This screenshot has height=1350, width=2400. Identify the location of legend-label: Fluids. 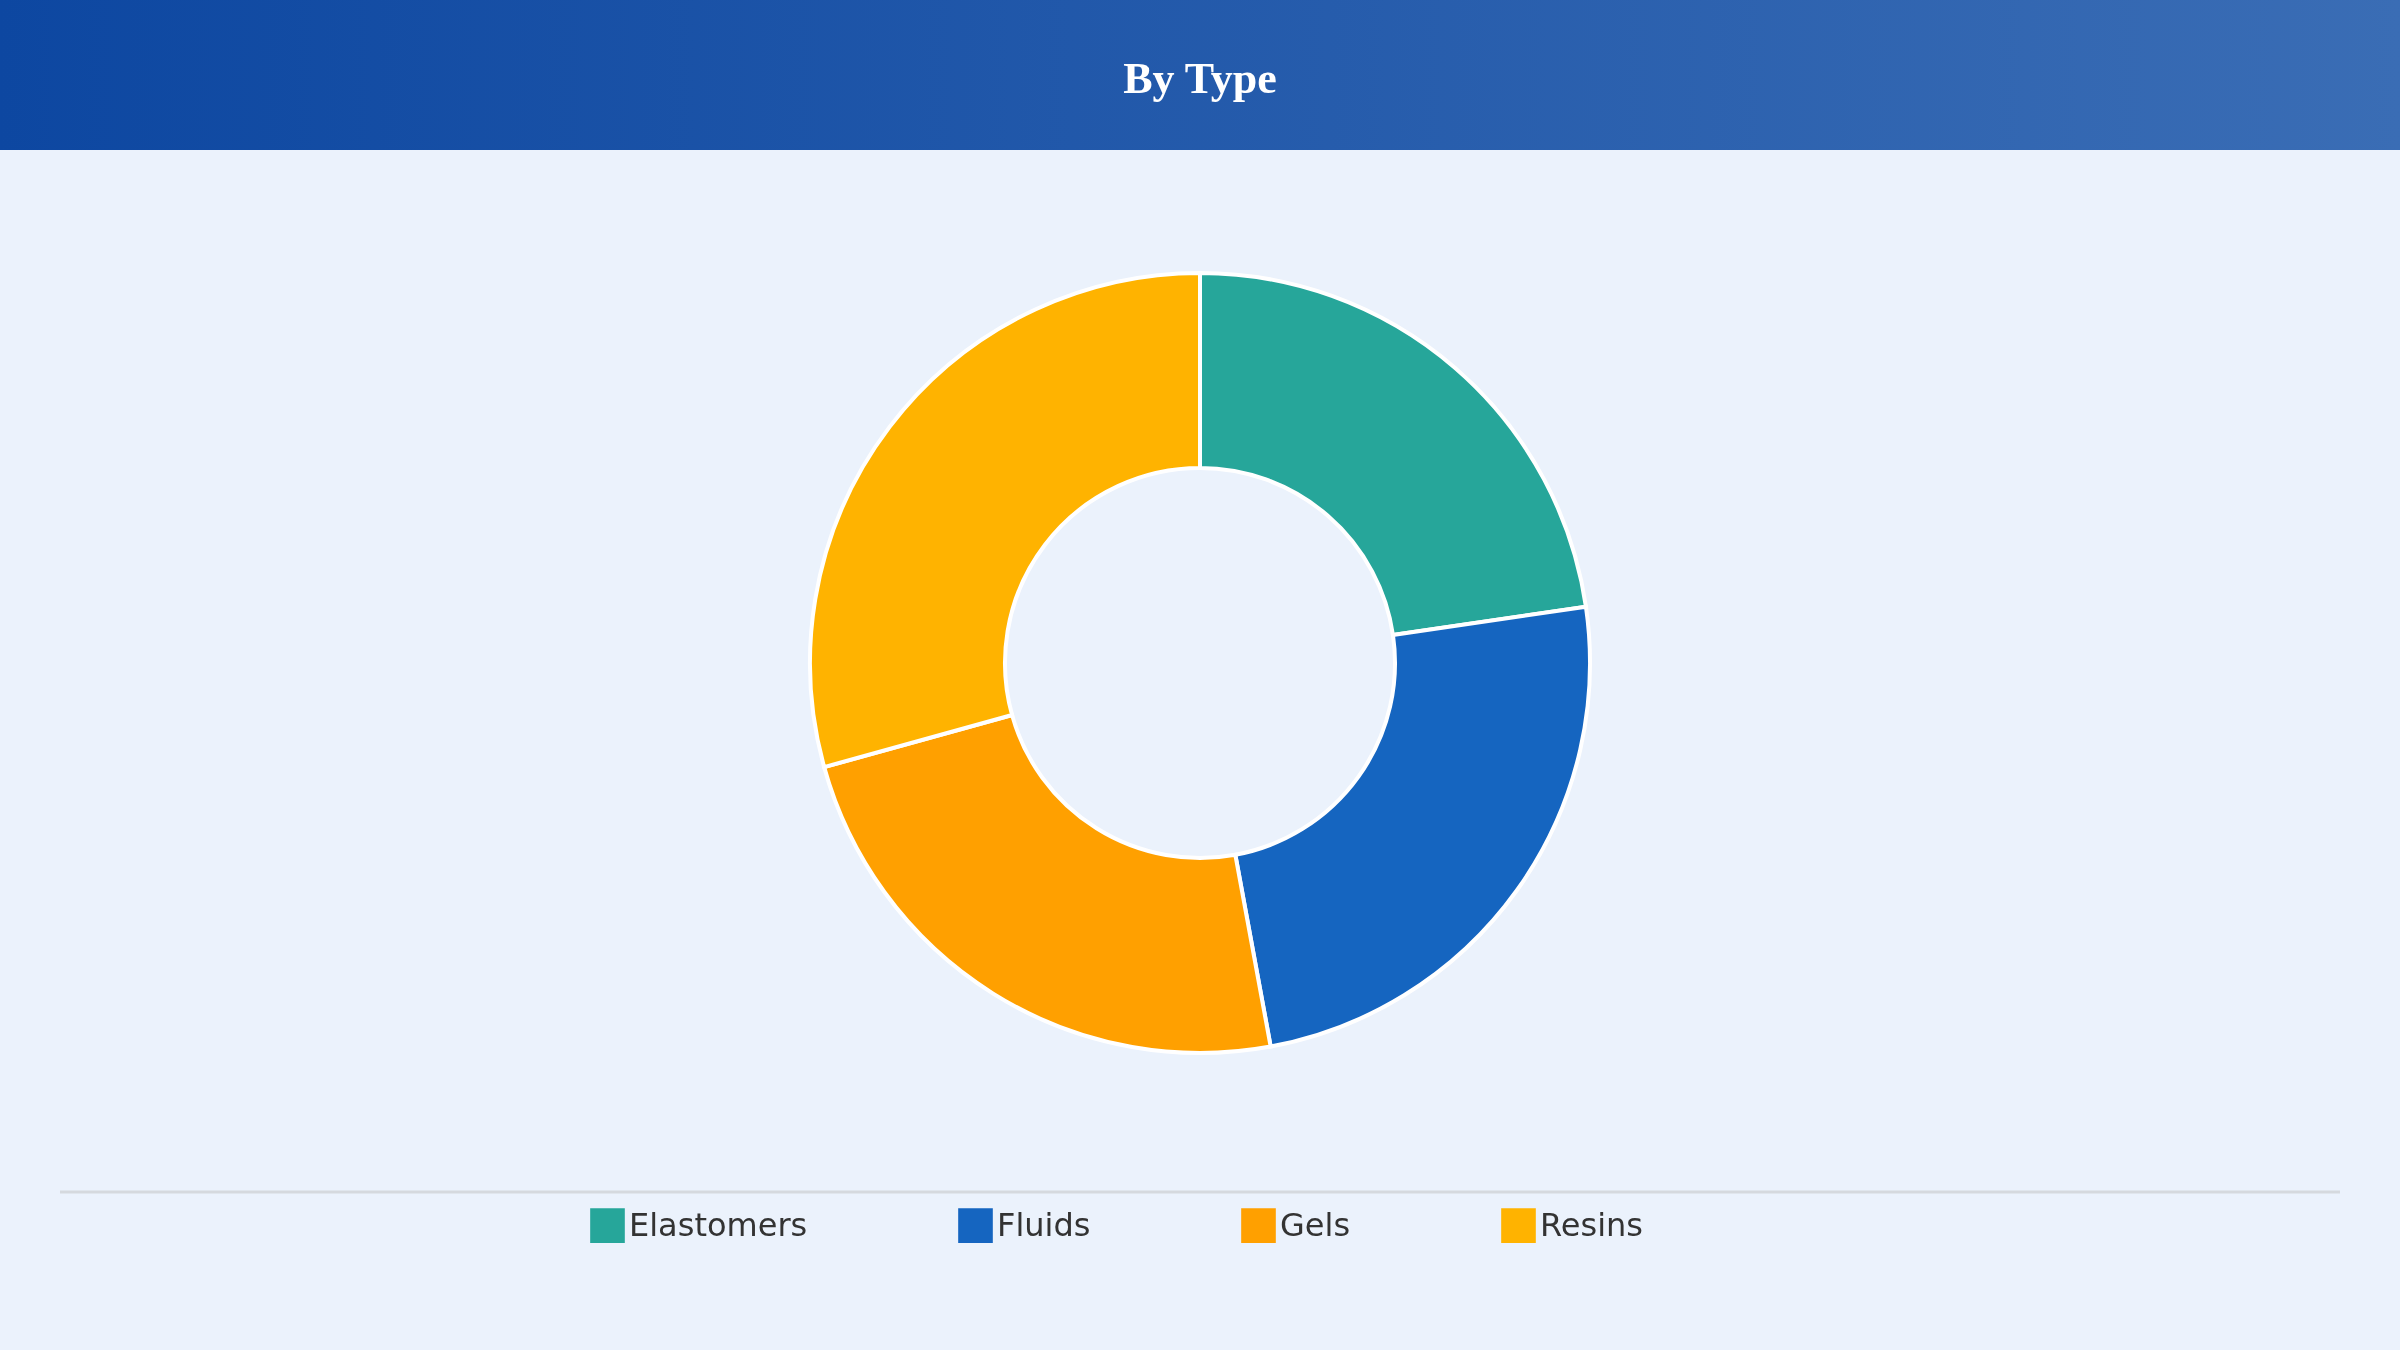
(1044, 1224).